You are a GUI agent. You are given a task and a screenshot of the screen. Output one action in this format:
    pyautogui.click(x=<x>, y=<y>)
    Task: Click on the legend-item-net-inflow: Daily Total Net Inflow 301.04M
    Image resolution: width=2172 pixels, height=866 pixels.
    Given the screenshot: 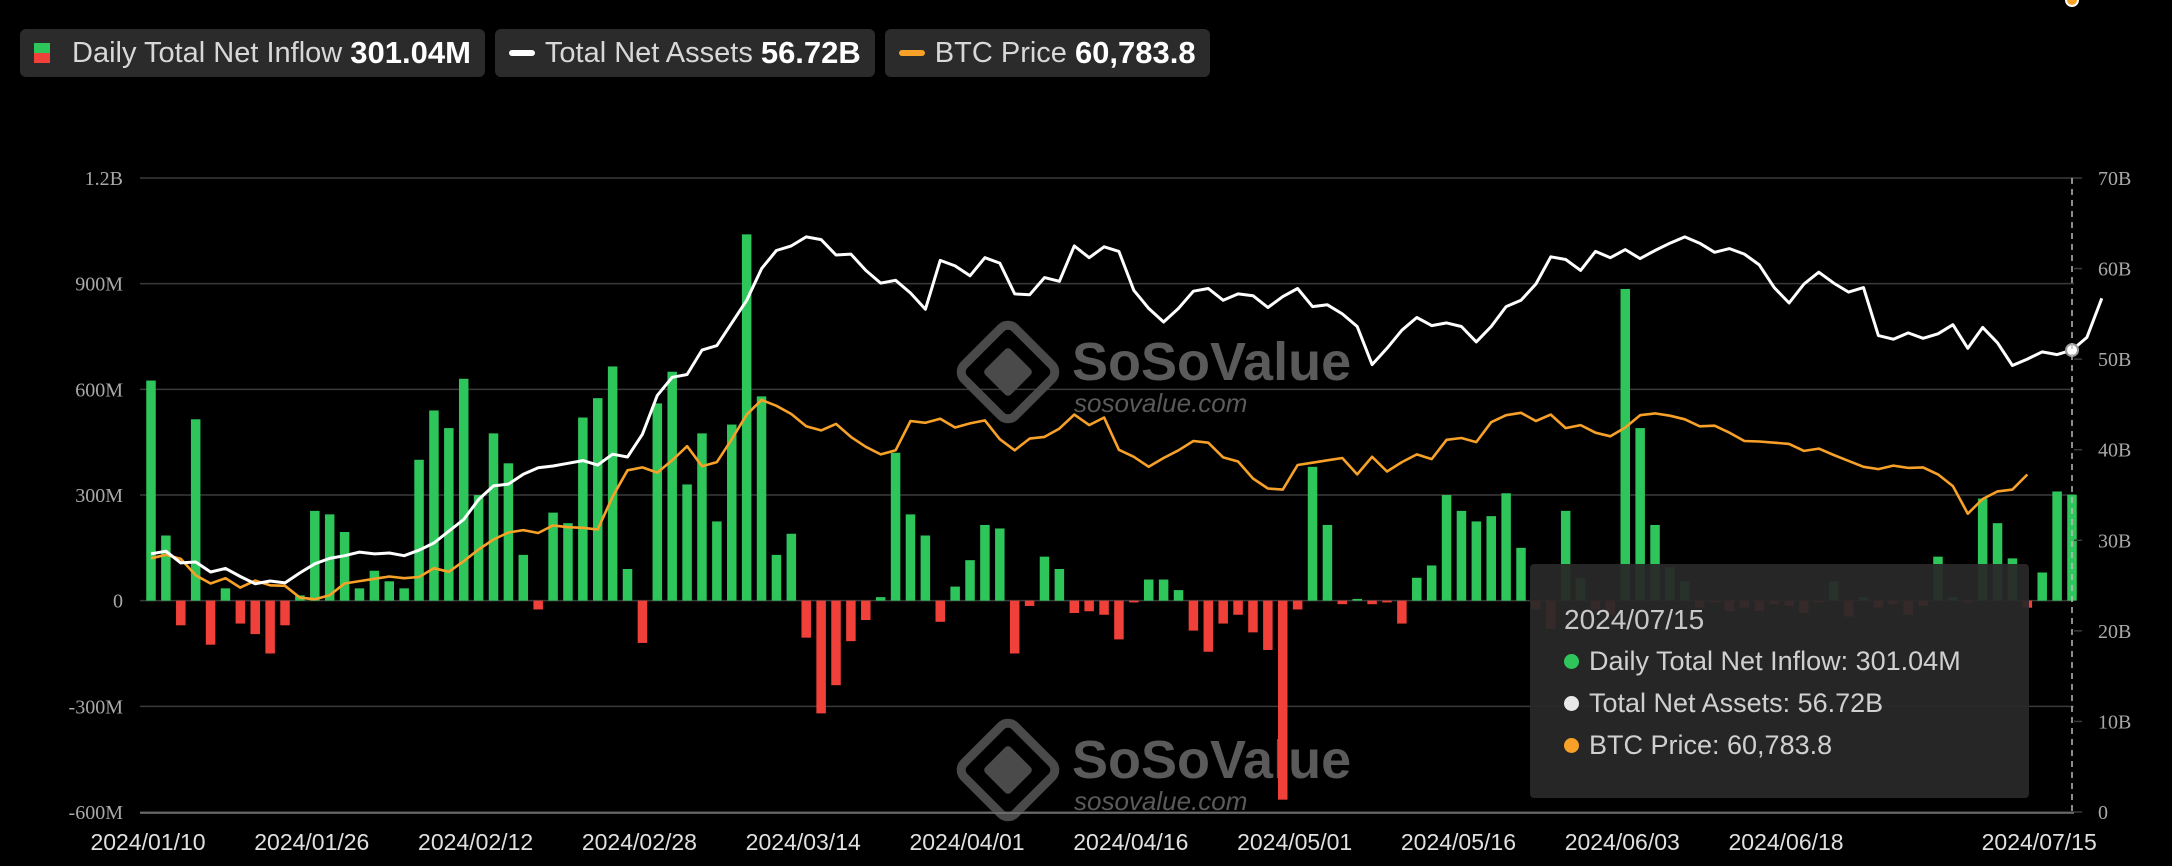 What is the action you would take?
    pyautogui.click(x=252, y=53)
    